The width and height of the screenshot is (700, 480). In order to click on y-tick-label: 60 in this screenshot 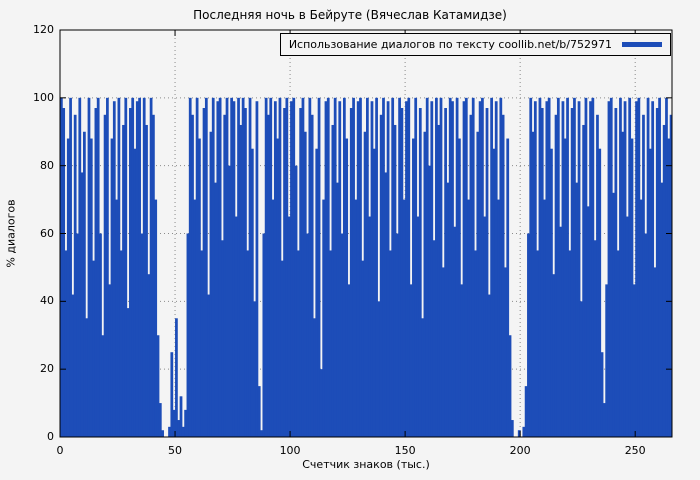, I will do `click(47, 233)`.